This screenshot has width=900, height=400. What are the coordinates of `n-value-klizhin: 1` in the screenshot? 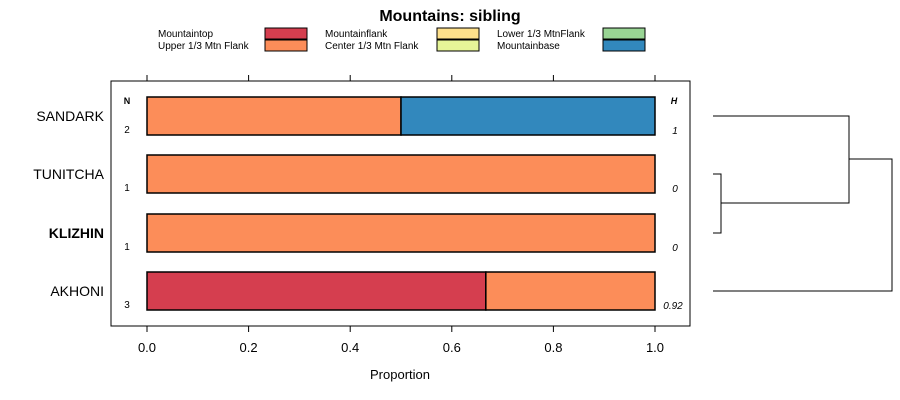 It's located at (127, 247).